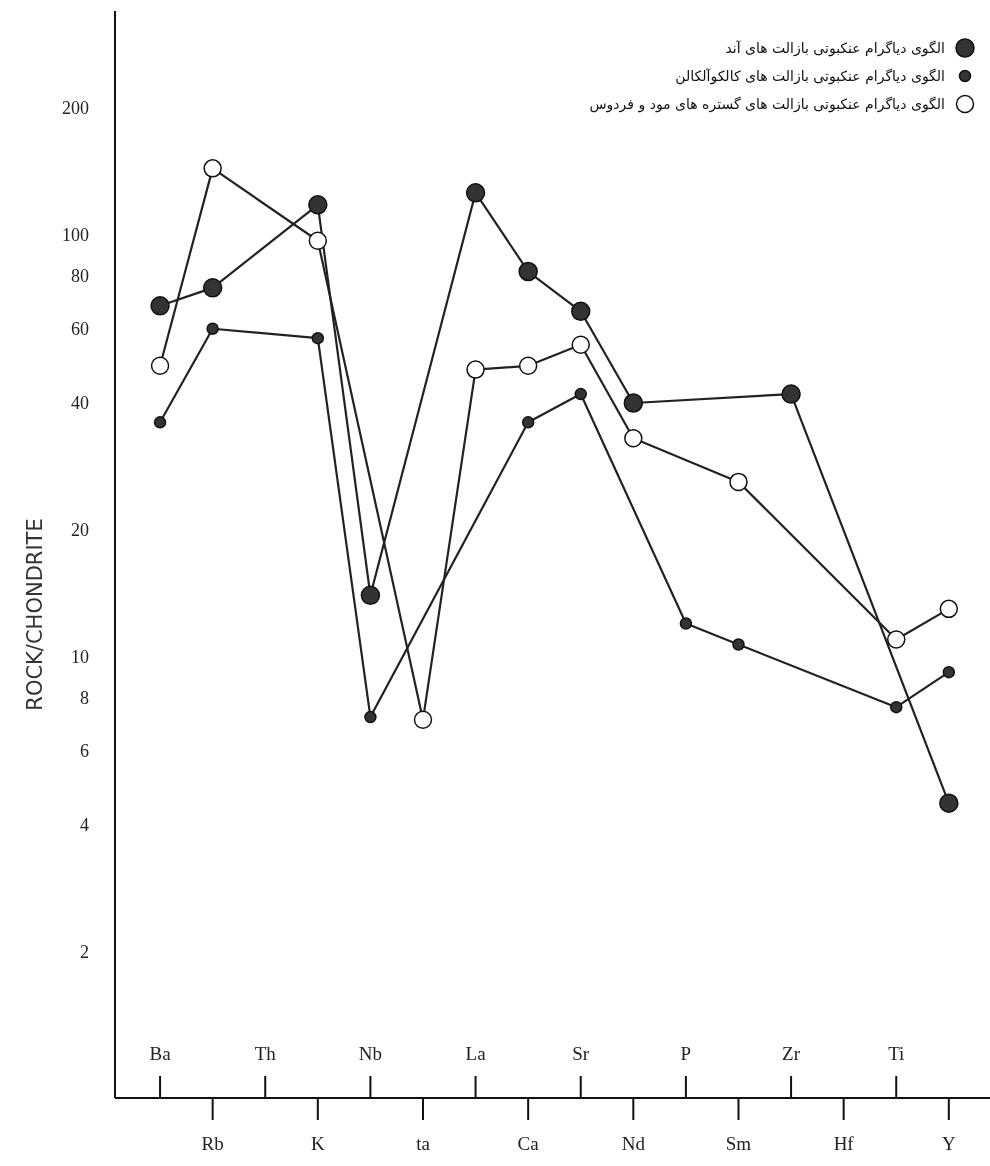  Describe the element at coordinates (476, 1053) in the screenshot. I see `x-tick-label: La` at that location.